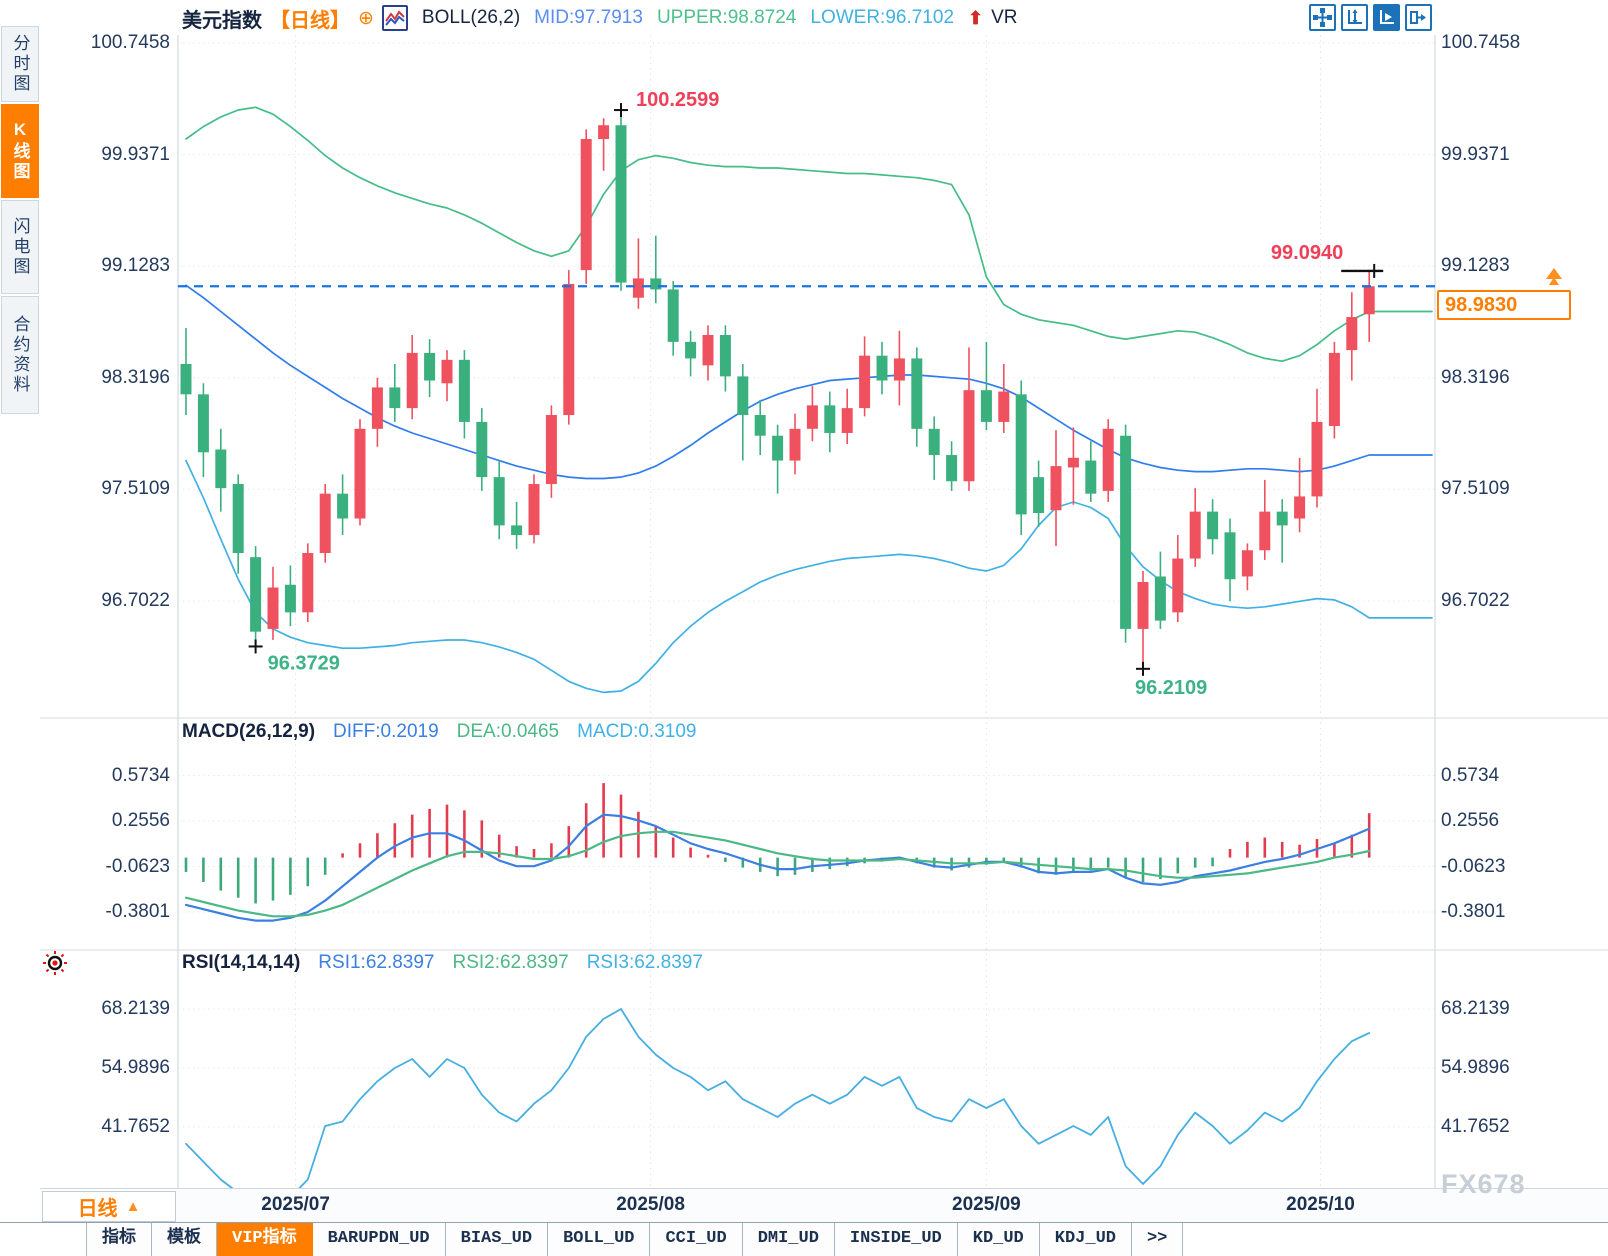  I want to click on period-tag: 【日线】, so click(310, 20).